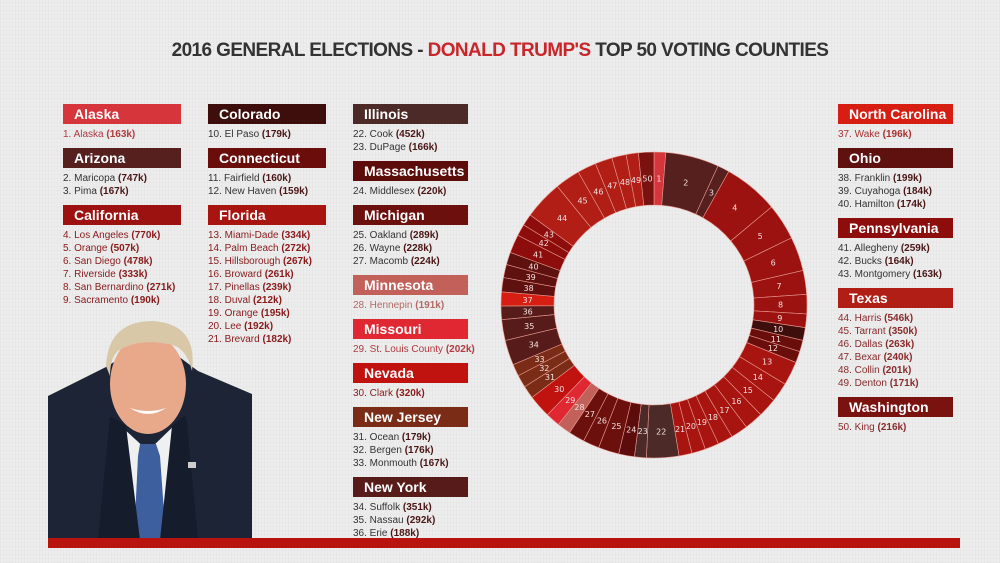 Image resolution: width=1000 pixels, height=563 pixels. Describe the element at coordinates (244, 191) in the screenshot. I see `county-name: 12. New Haven` at that location.